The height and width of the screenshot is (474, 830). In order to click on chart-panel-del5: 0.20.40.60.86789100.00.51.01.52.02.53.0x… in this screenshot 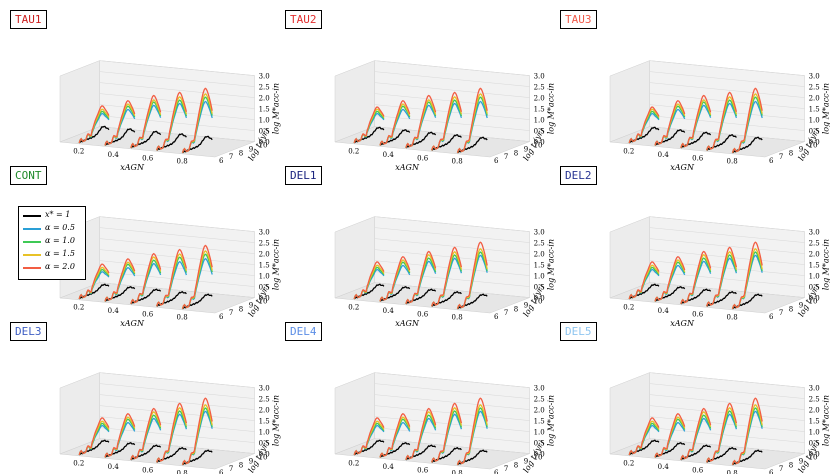, I will do `click(690, 395)`.